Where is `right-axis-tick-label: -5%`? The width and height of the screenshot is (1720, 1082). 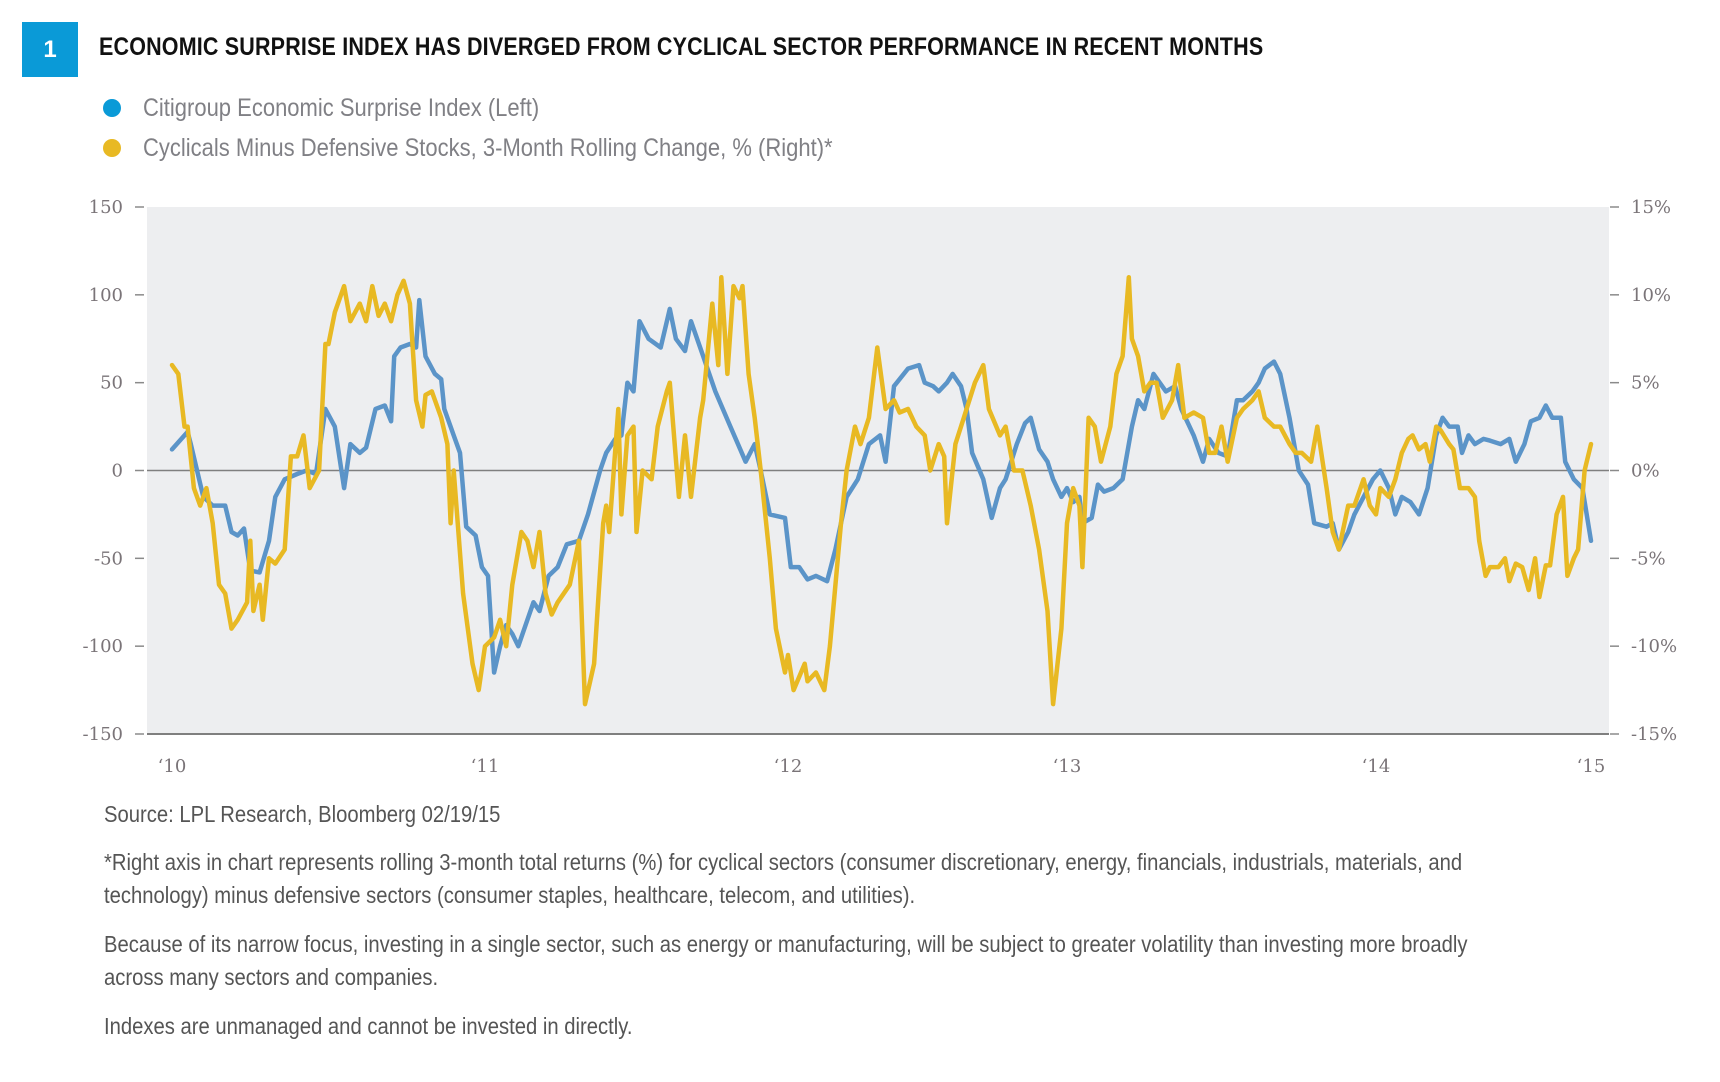
right-axis-tick-label: -5% is located at coordinates (1648, 558).